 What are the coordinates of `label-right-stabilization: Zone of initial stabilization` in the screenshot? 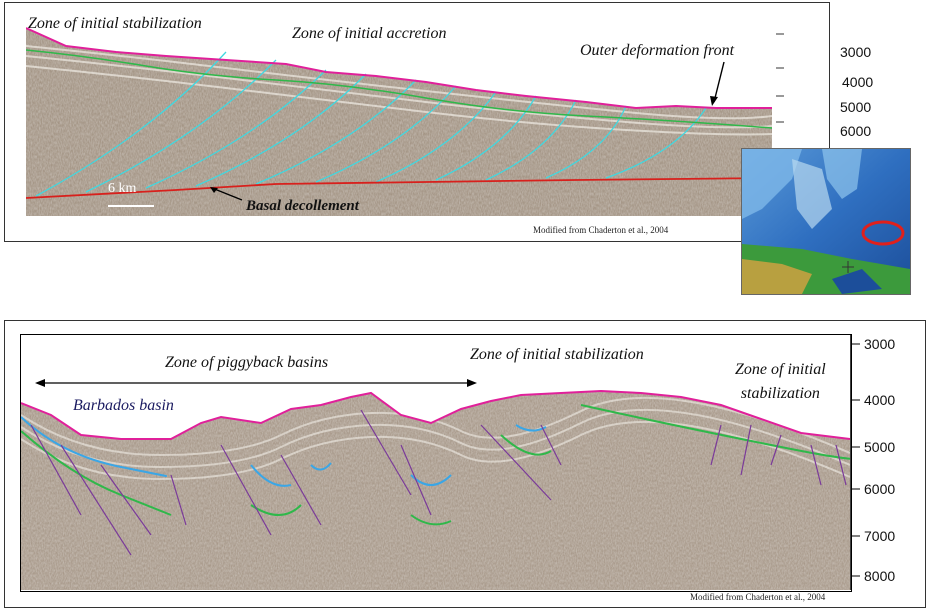 It's located at (780, 381).